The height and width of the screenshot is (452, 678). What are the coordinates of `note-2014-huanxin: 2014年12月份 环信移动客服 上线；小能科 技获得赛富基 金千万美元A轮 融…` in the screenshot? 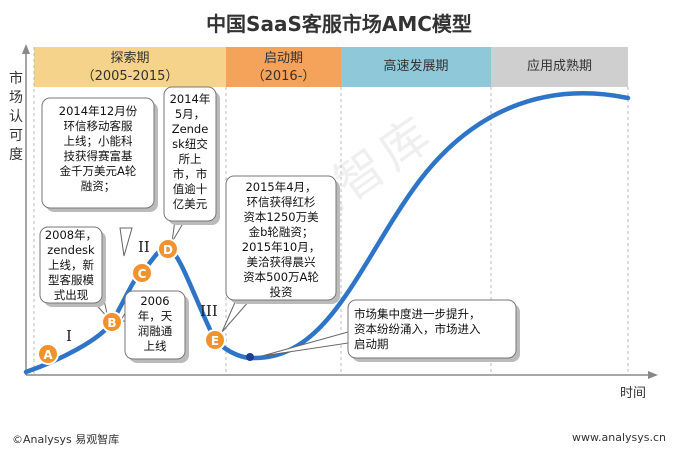 It's located at (98, 148).